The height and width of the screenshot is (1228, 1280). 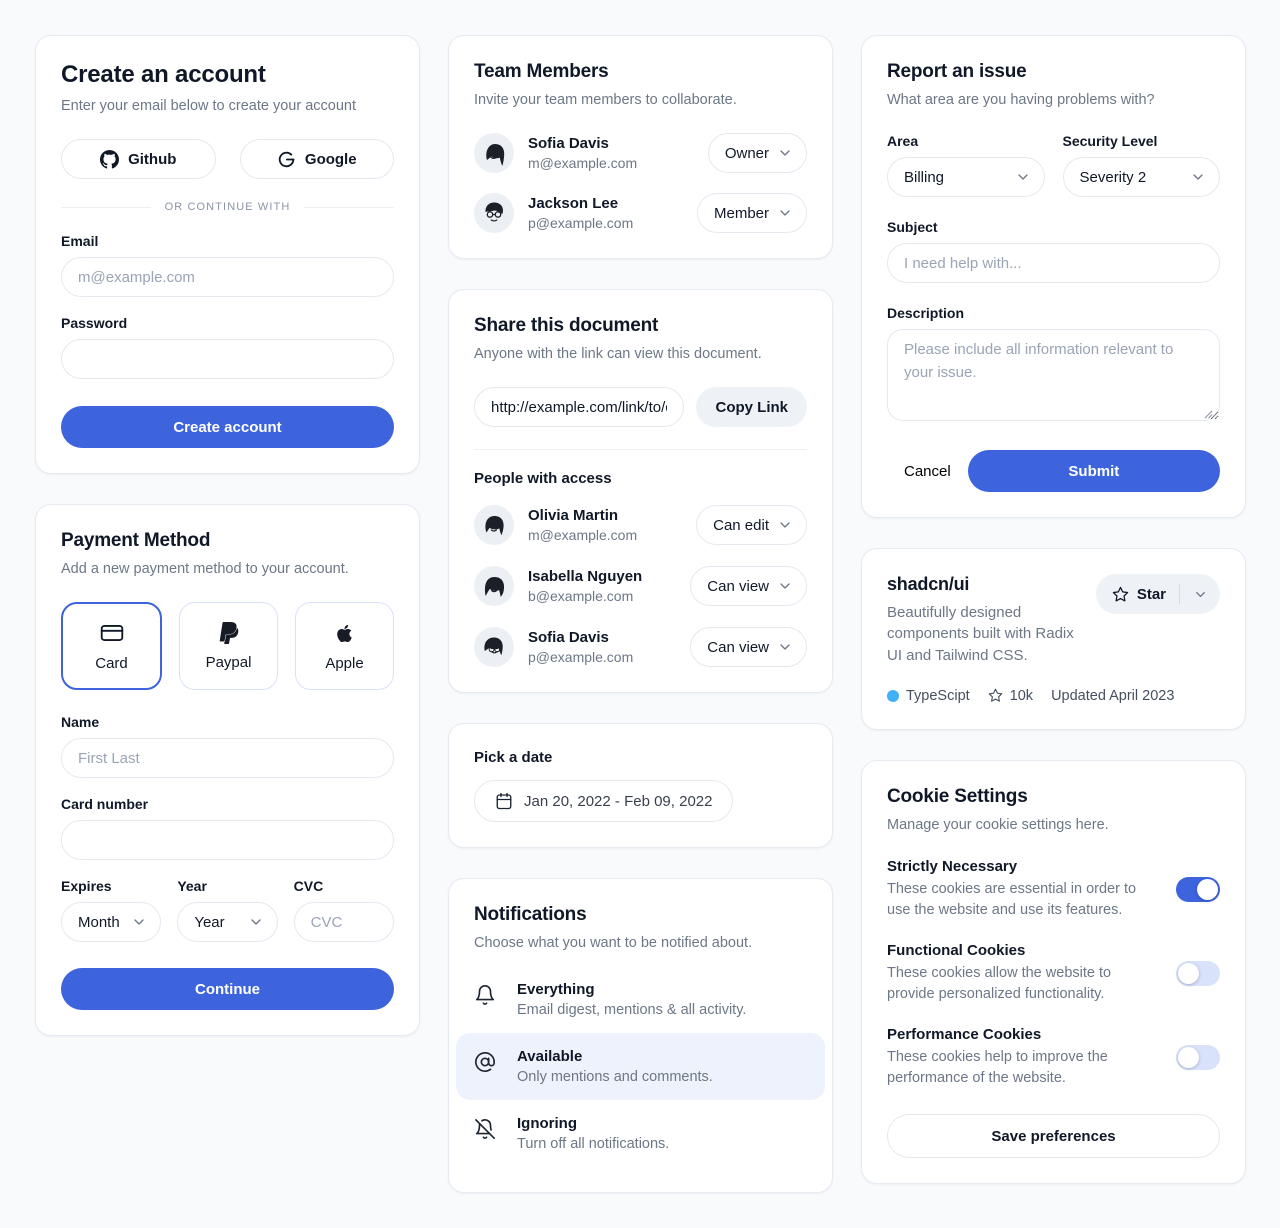 What do you see at coordinates (227, 277) in the screenshot?
I see `email-field` at bounding box center [227, 277].